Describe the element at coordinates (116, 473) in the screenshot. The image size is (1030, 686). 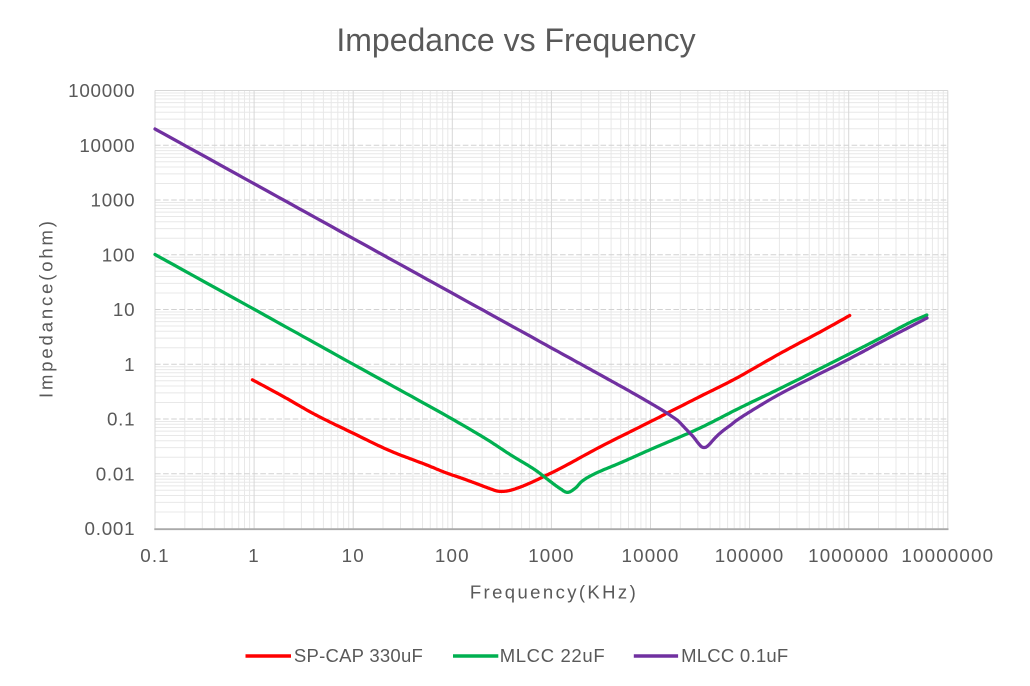
I see `svg-text: 0.01` at that location.